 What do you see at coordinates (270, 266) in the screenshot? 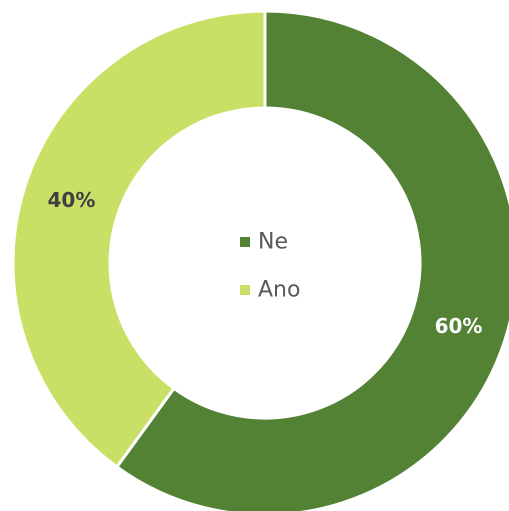
I see `legend: Ne Ano` at bounding box center [270, 266].